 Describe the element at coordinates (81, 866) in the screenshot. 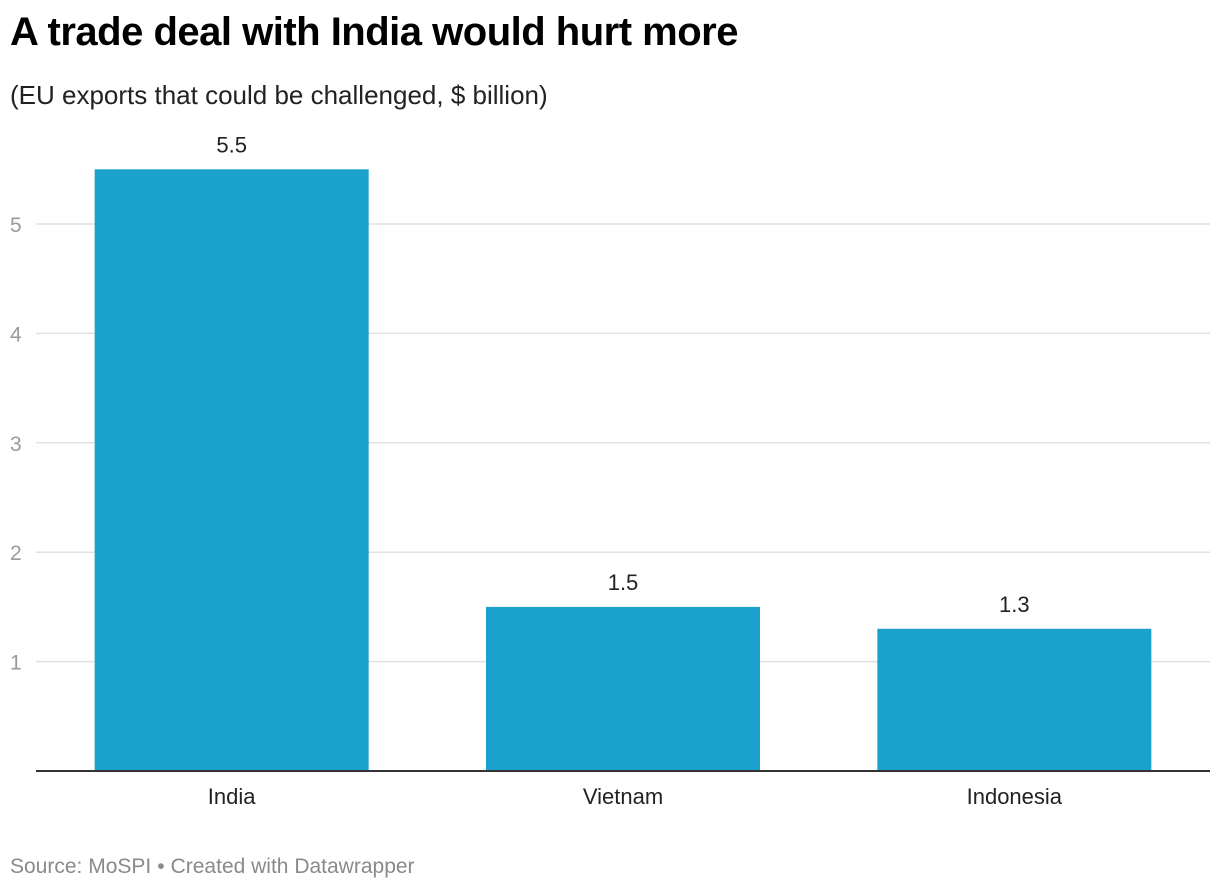

I see `source-note: Source: MoSPI` at that location.